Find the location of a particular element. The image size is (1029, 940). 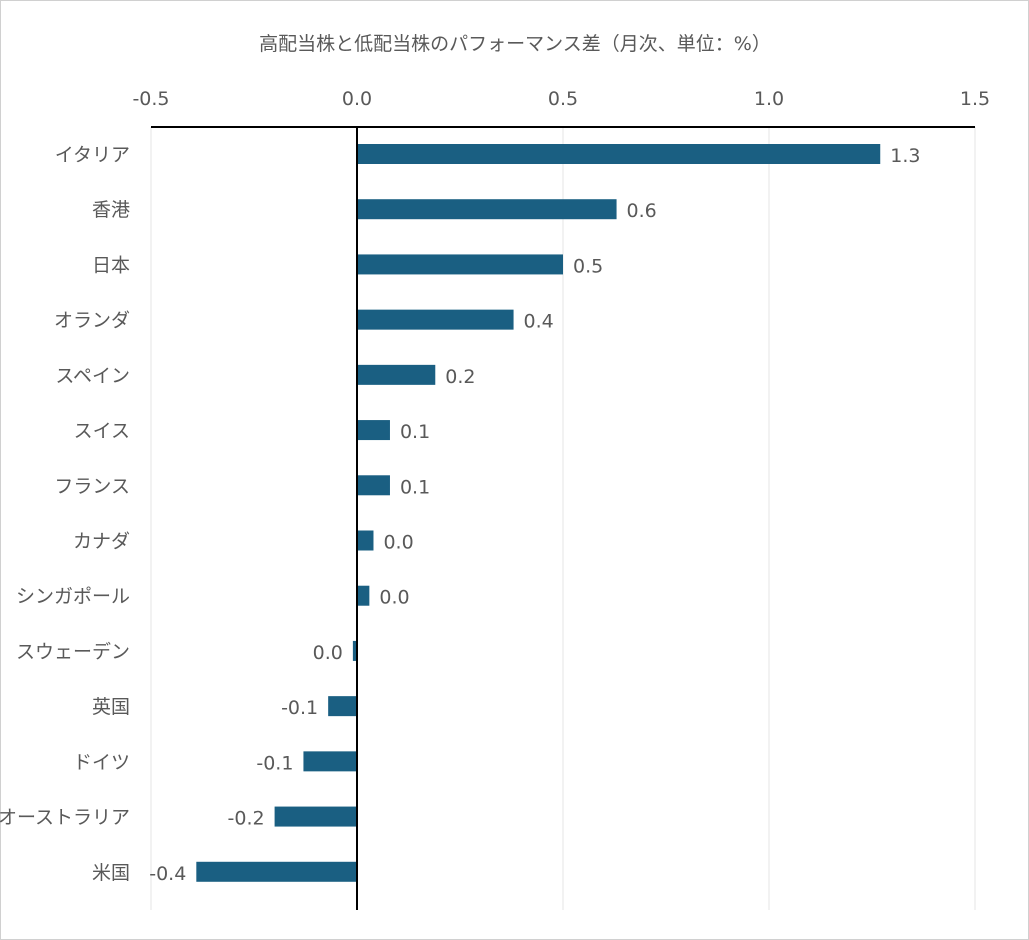

x-tick-label: -0.5 is located at coordinates (150, 99).